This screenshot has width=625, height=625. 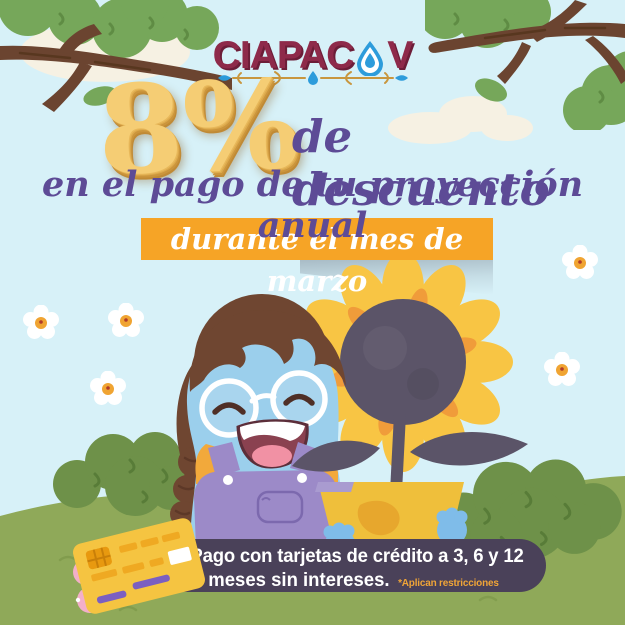 What do you see at coordinates (116, 56) in the screenshot?
I see `tree-branch-top-left-icon` at bounding box center [116, 56].